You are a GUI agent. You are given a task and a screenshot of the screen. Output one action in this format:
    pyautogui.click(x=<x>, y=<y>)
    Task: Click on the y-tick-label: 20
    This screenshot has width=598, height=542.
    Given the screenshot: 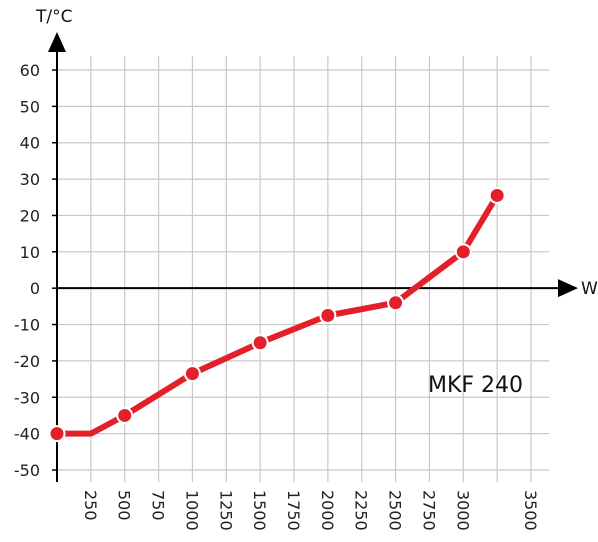 What is the action you would take?
    pyautogui.click(x=30, y=215)
    